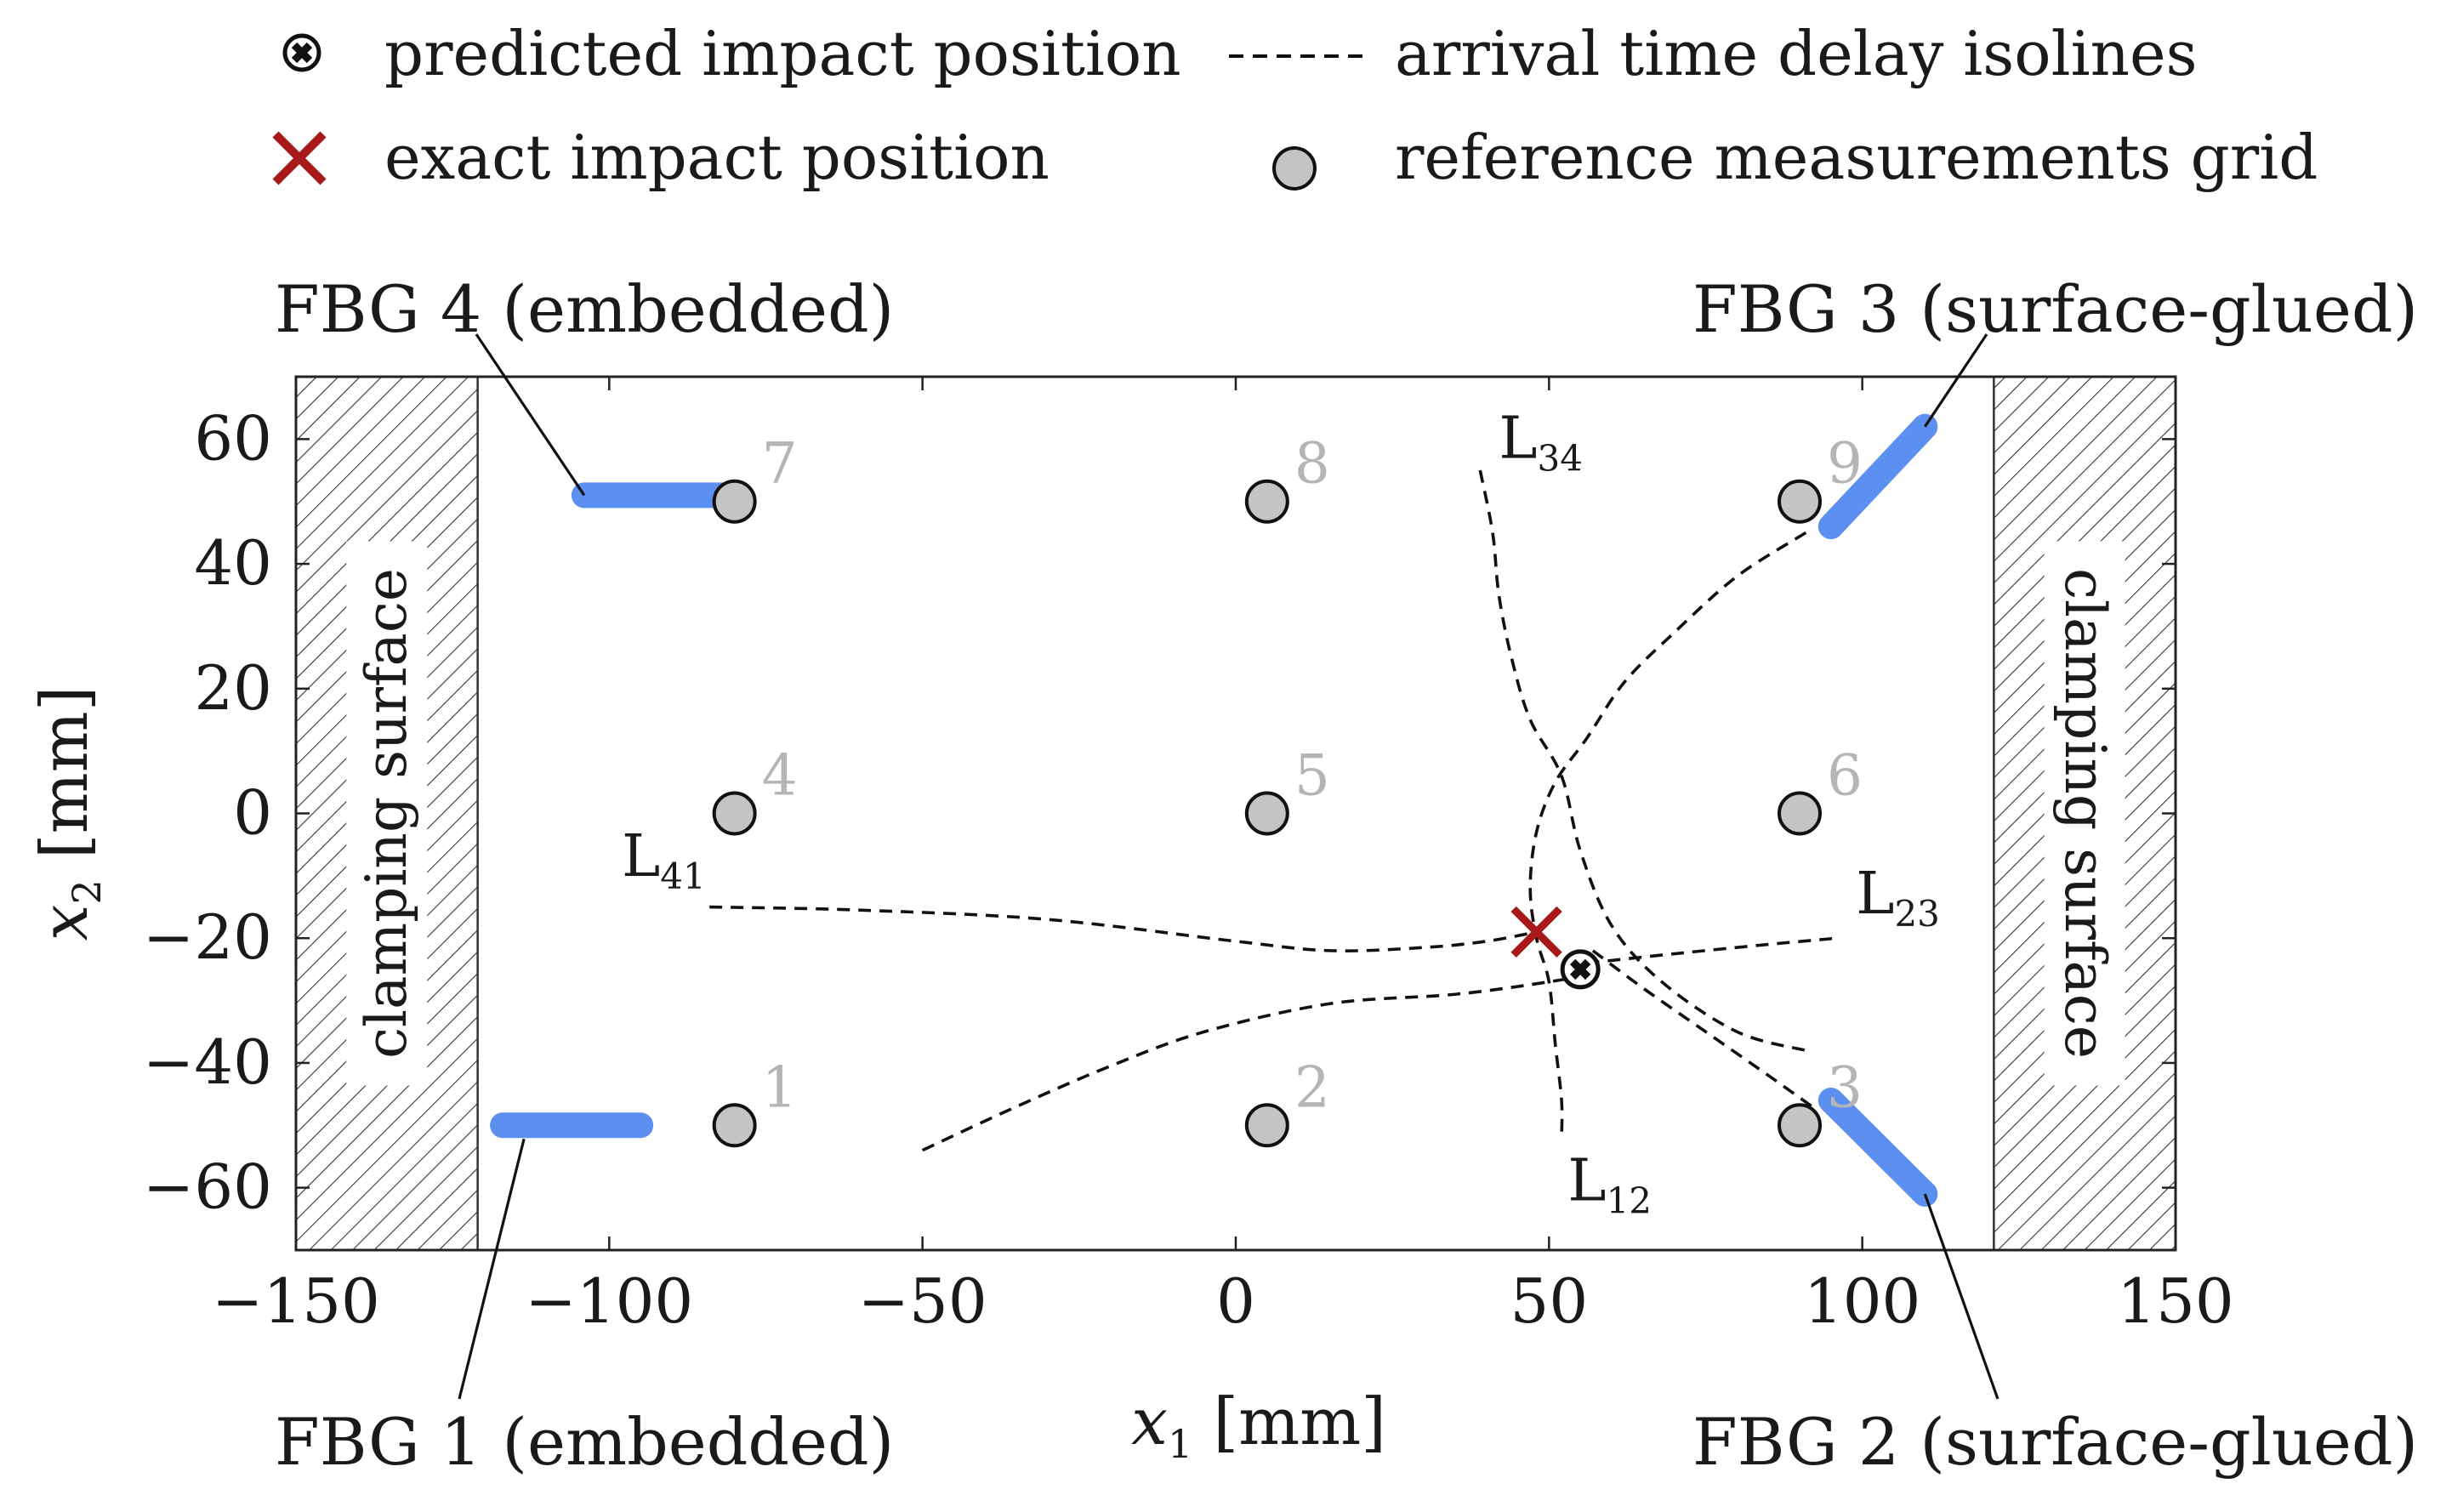 Image resolution: width=2446 pixels, height=1512 pixels. What do you see at coordinates (207, 1187) in the screenshot?
I see `y-tick-label-0: −60` at bounding box center [207, 1187].